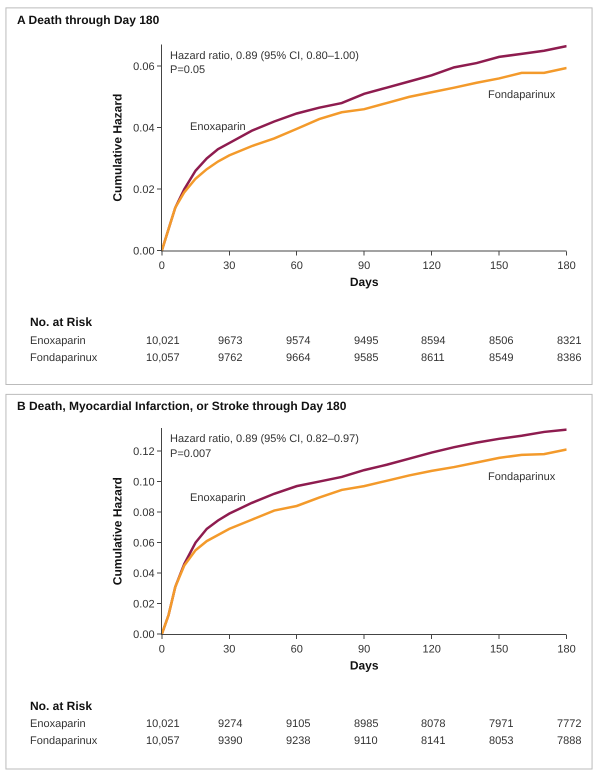  Describe the element at coordinates (366, 341) in the screenshot. I see `text: 9495` at that location.